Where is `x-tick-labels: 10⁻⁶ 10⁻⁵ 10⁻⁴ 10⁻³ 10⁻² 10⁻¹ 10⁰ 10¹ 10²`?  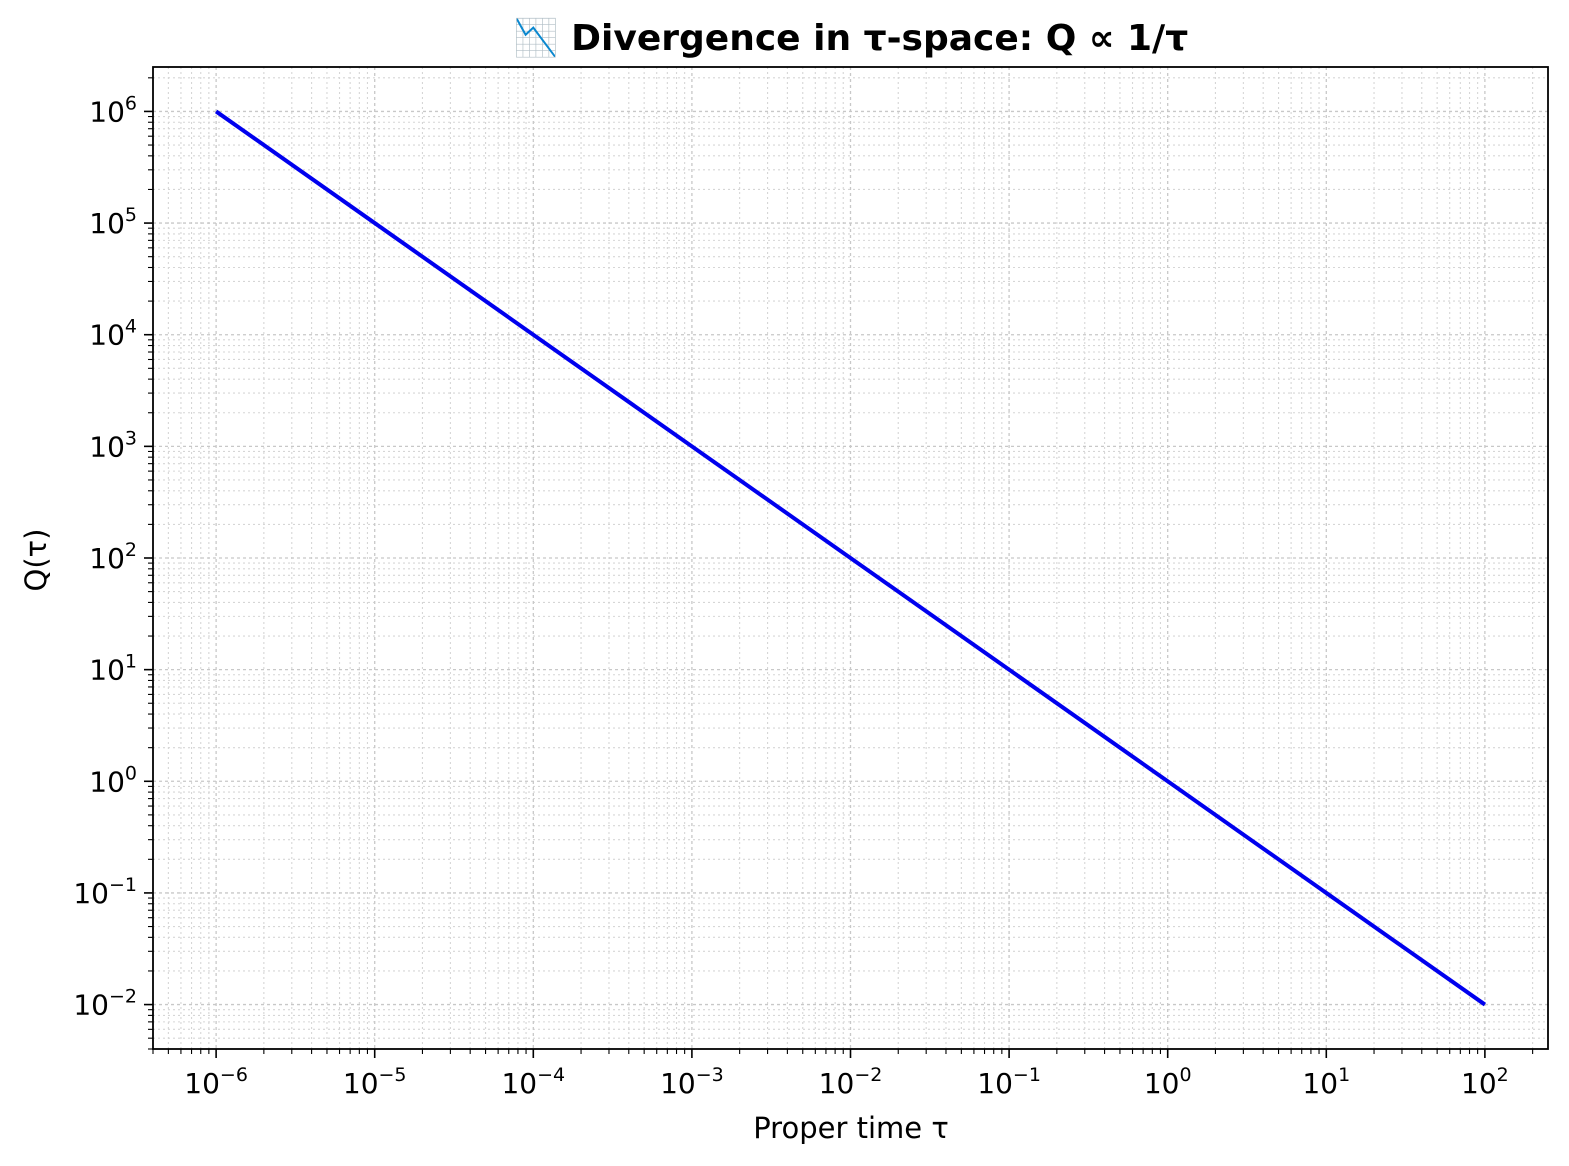
x-tick-labels: 10⁻⁶ 10⁻⁵ 10⁻⁴ 10⁻³ 10⁻² 10⁻¹ 10⁰ 10¹ 10² is located at coordinates (846, 1082).